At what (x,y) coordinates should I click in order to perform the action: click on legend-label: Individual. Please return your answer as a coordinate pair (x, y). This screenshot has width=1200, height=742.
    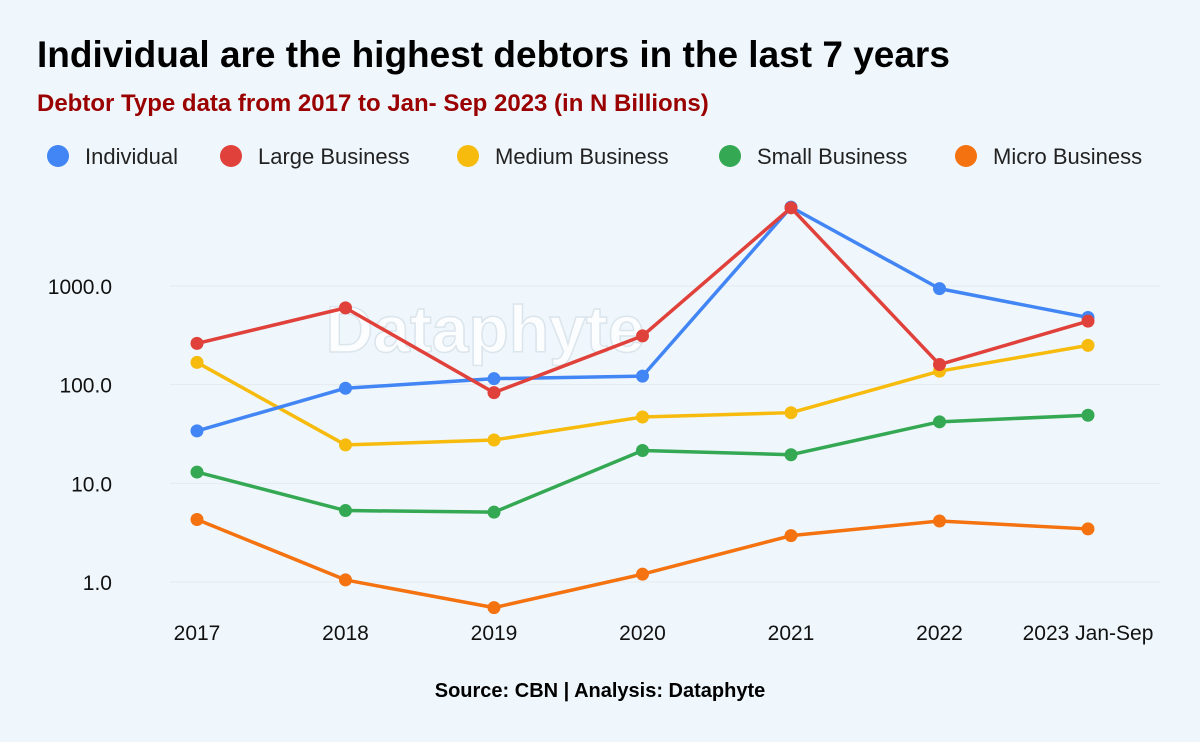
    Looking at the image, I should click on (131, 156).